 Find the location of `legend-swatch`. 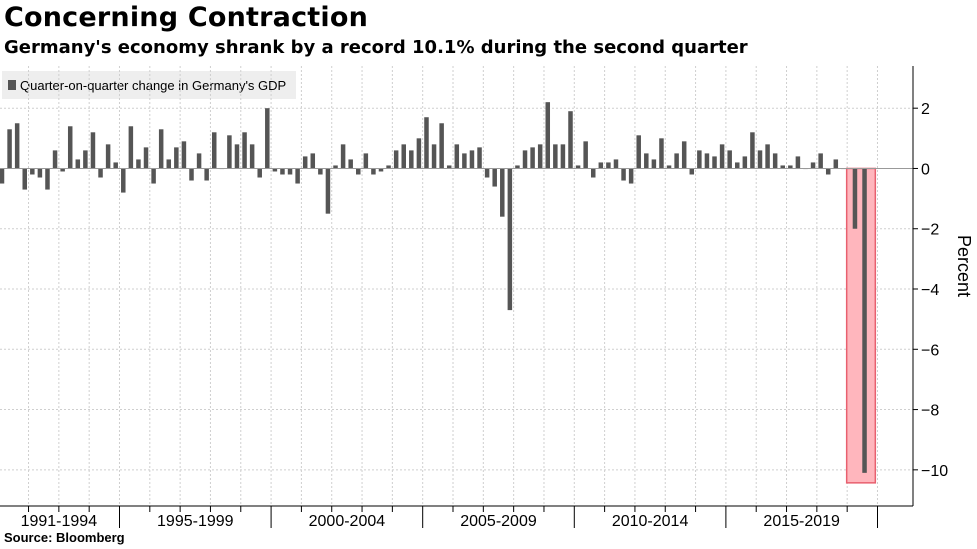

legend-swatch is located at coordinates (12, 85).